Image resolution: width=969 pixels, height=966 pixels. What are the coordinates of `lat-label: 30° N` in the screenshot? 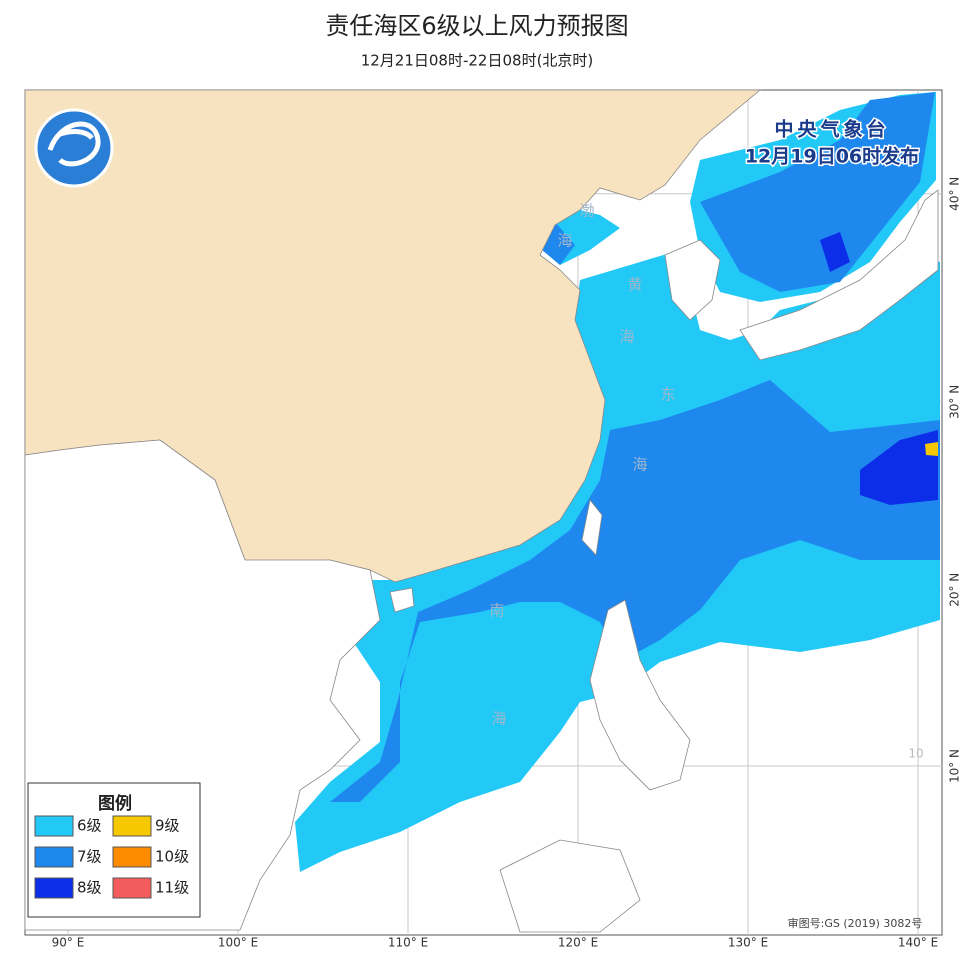 It's located at (955, 402).